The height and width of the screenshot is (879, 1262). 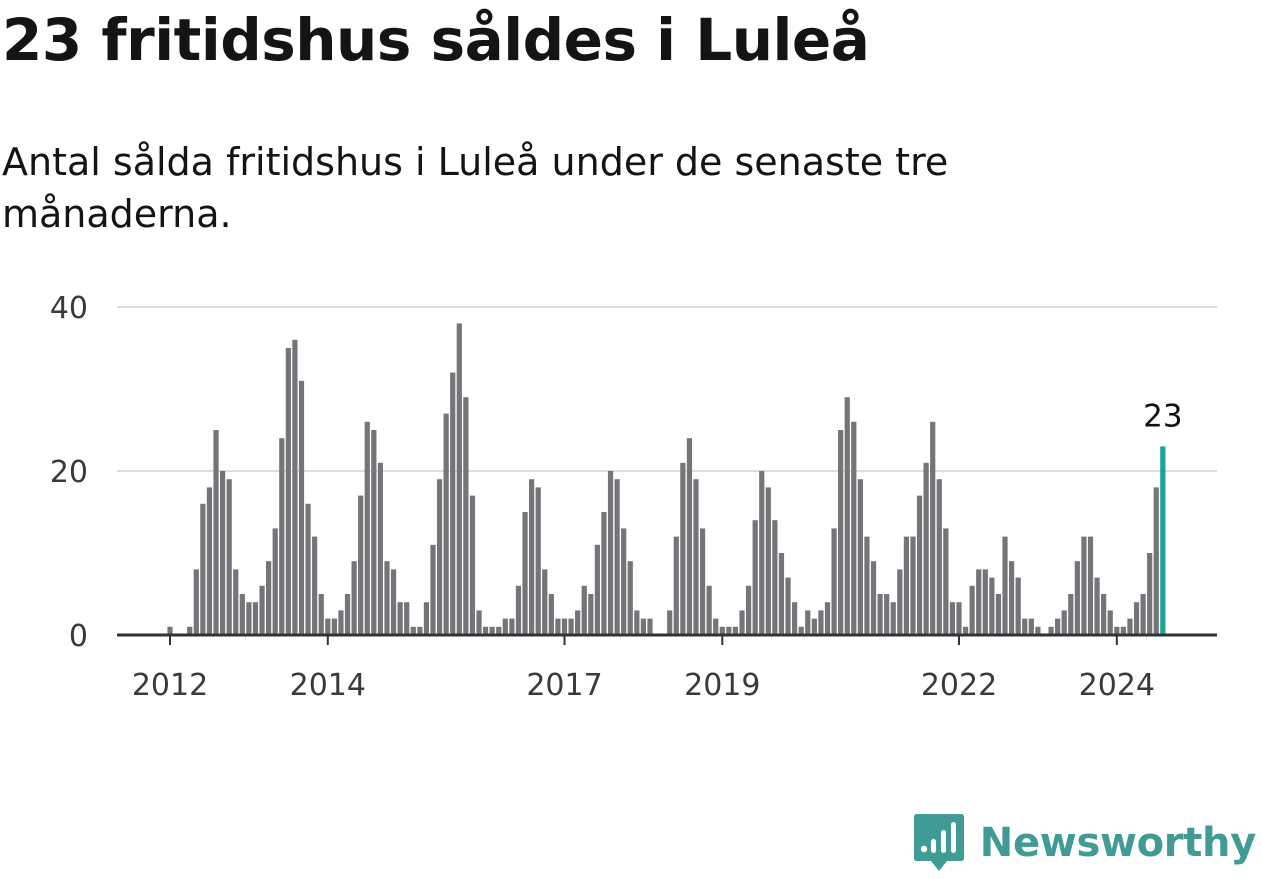 I want to click on last-value-label: 23, so click(x=1162, y=416).